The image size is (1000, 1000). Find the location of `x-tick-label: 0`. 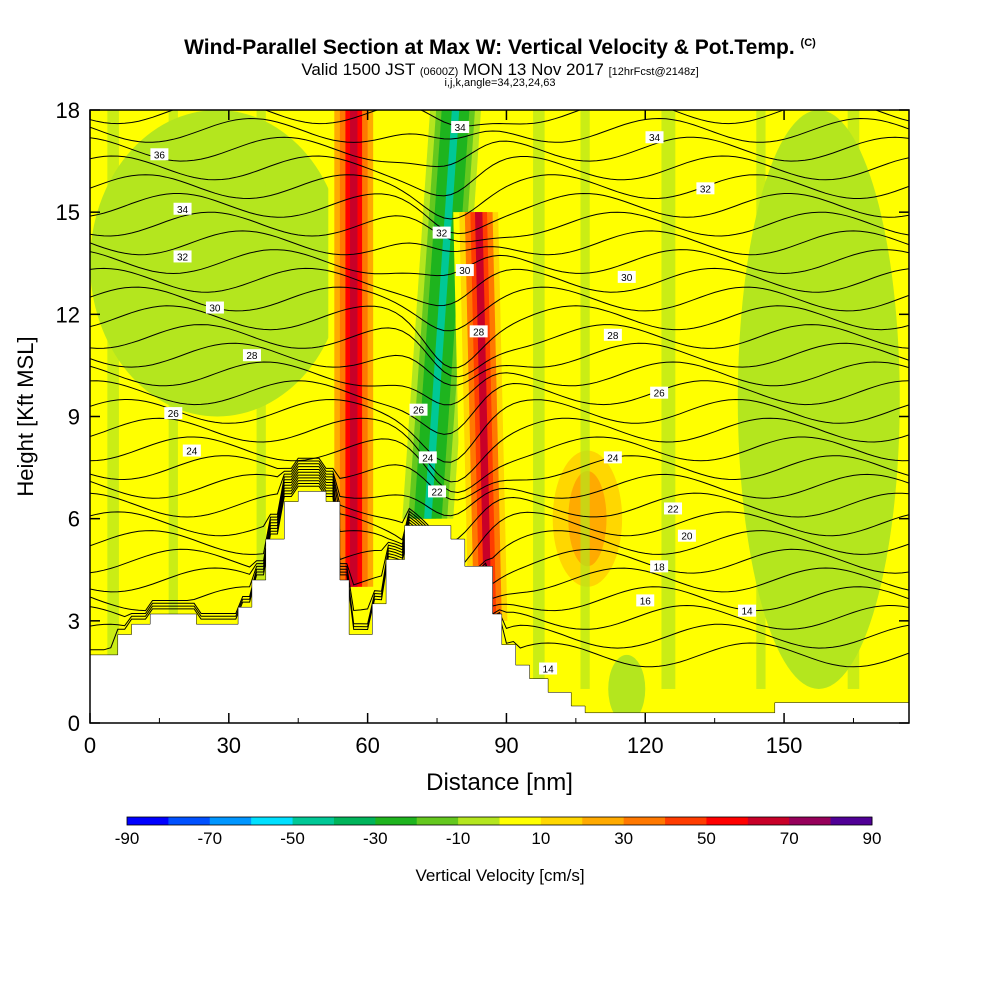

x-tick-label: 0 is located at coordinates (90, 745).